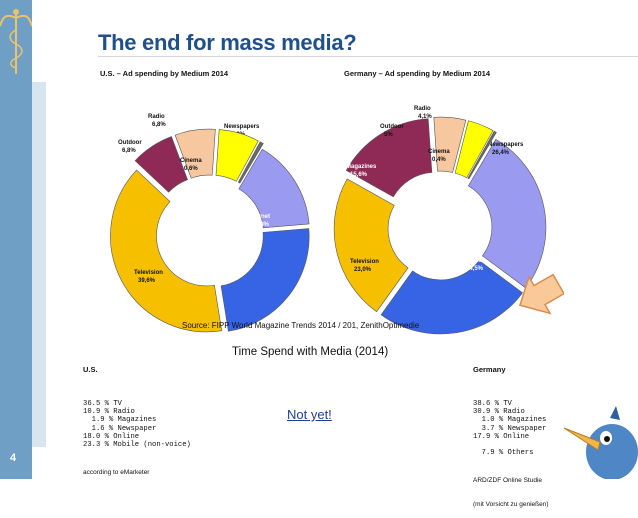 The height and width of the screenshot is (518, 638). Describe the element at coordinates (503, 453) in the screenshot. I see `de_time-line: 7.9 % Others` at that location.